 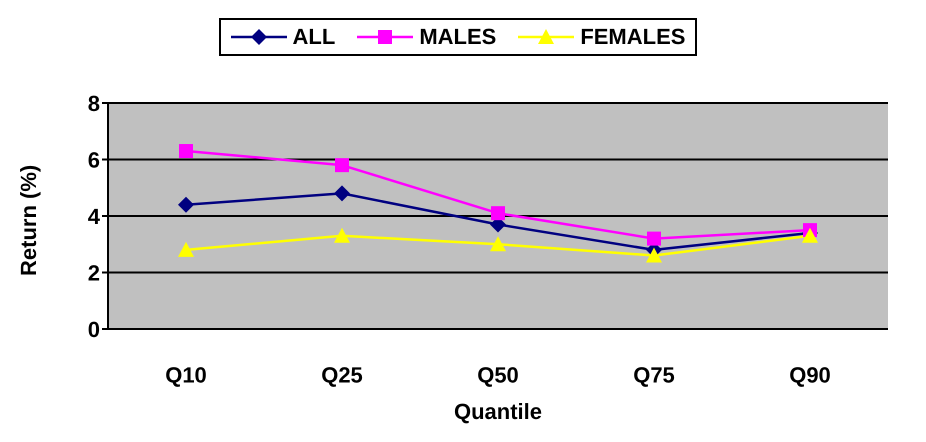 What do you see at coordinates (498, 375) in the screenshot?
I see `x-tick-label: Q50` at bounding box center [498, 375].